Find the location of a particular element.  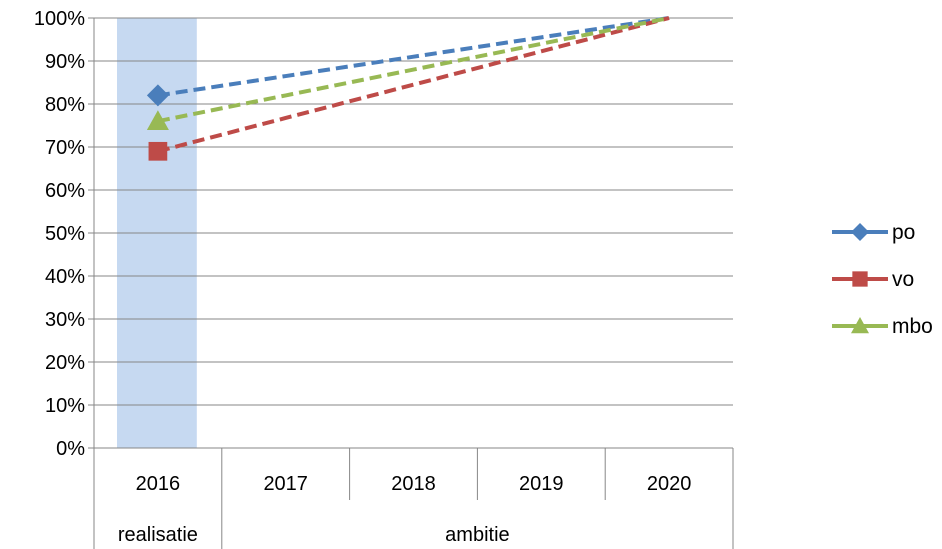

y-tick-label: 20% is located at coordinates (65, 363).